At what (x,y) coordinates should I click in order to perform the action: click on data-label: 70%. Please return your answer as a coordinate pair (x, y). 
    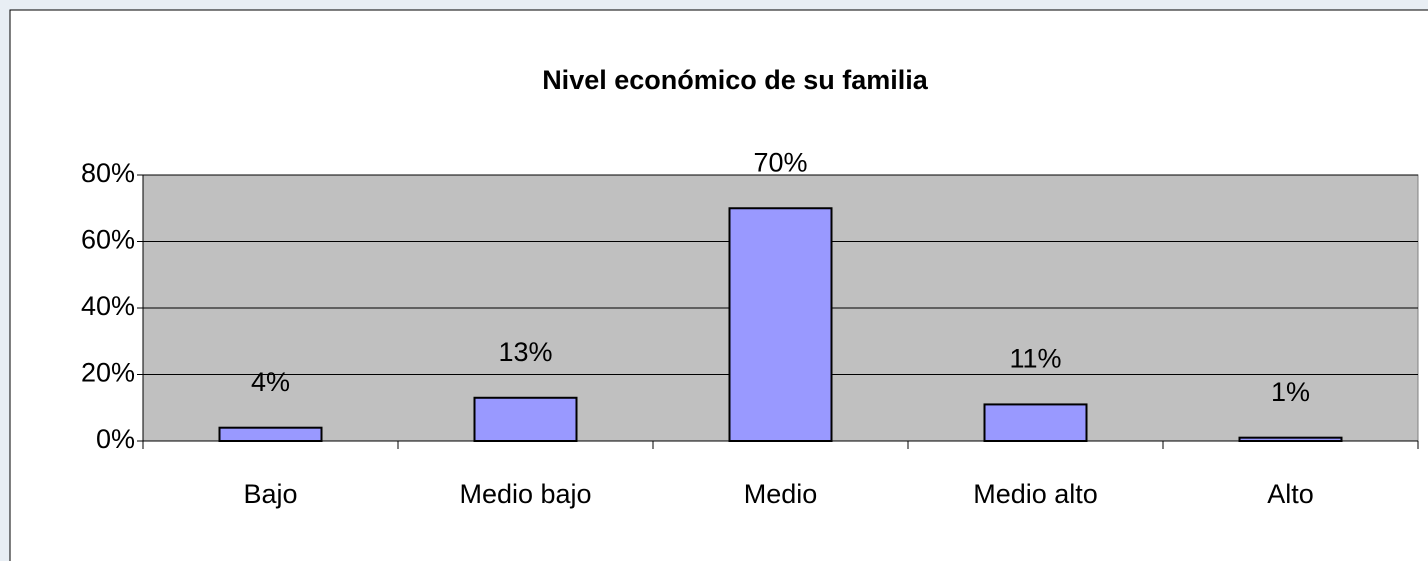
    Looking at the image, I should click on (780, 162).